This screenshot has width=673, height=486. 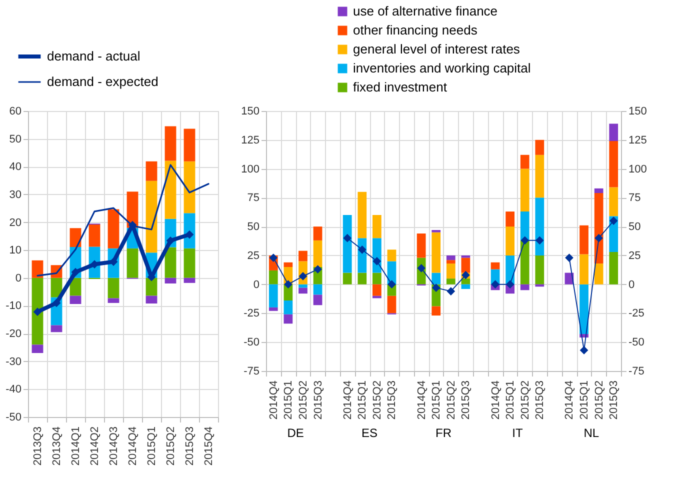 I want to click on y2-tick-label: -25, so click(x=636, y=314).